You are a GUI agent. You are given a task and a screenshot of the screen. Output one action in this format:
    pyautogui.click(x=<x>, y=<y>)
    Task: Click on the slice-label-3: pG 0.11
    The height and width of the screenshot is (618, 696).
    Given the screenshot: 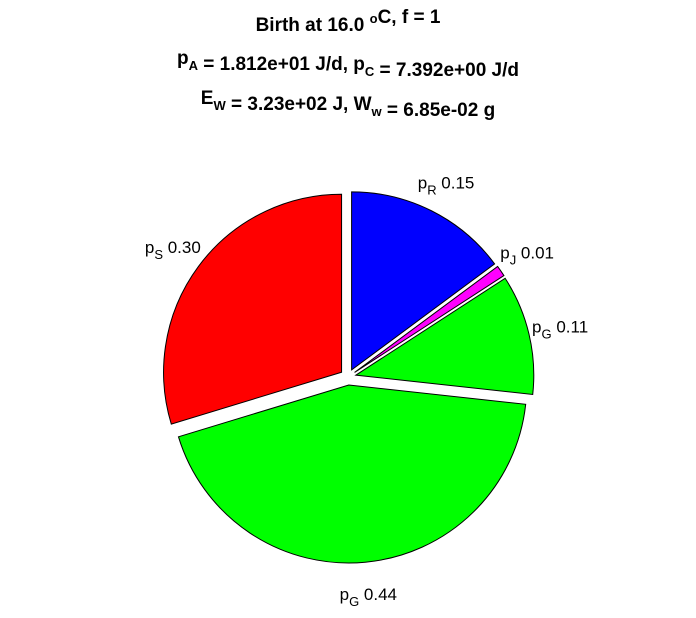 What is the action you would take?
    pyautogui.click(x=560, y=330)
    